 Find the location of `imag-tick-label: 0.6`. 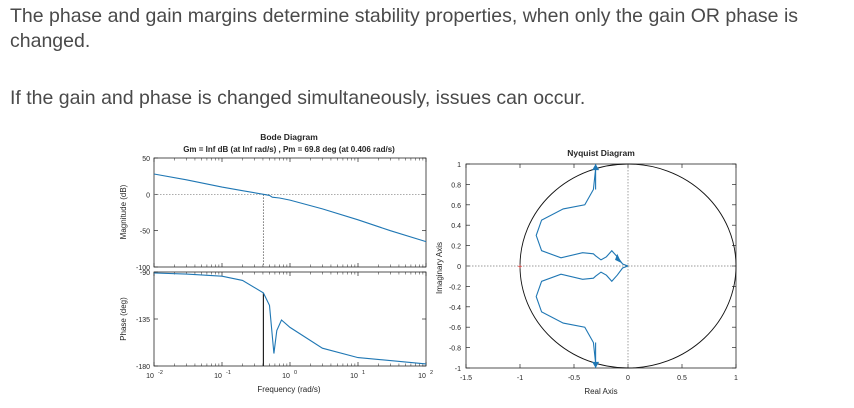

imag-tick-label: 0.6 is located at coordinates (456, 206).